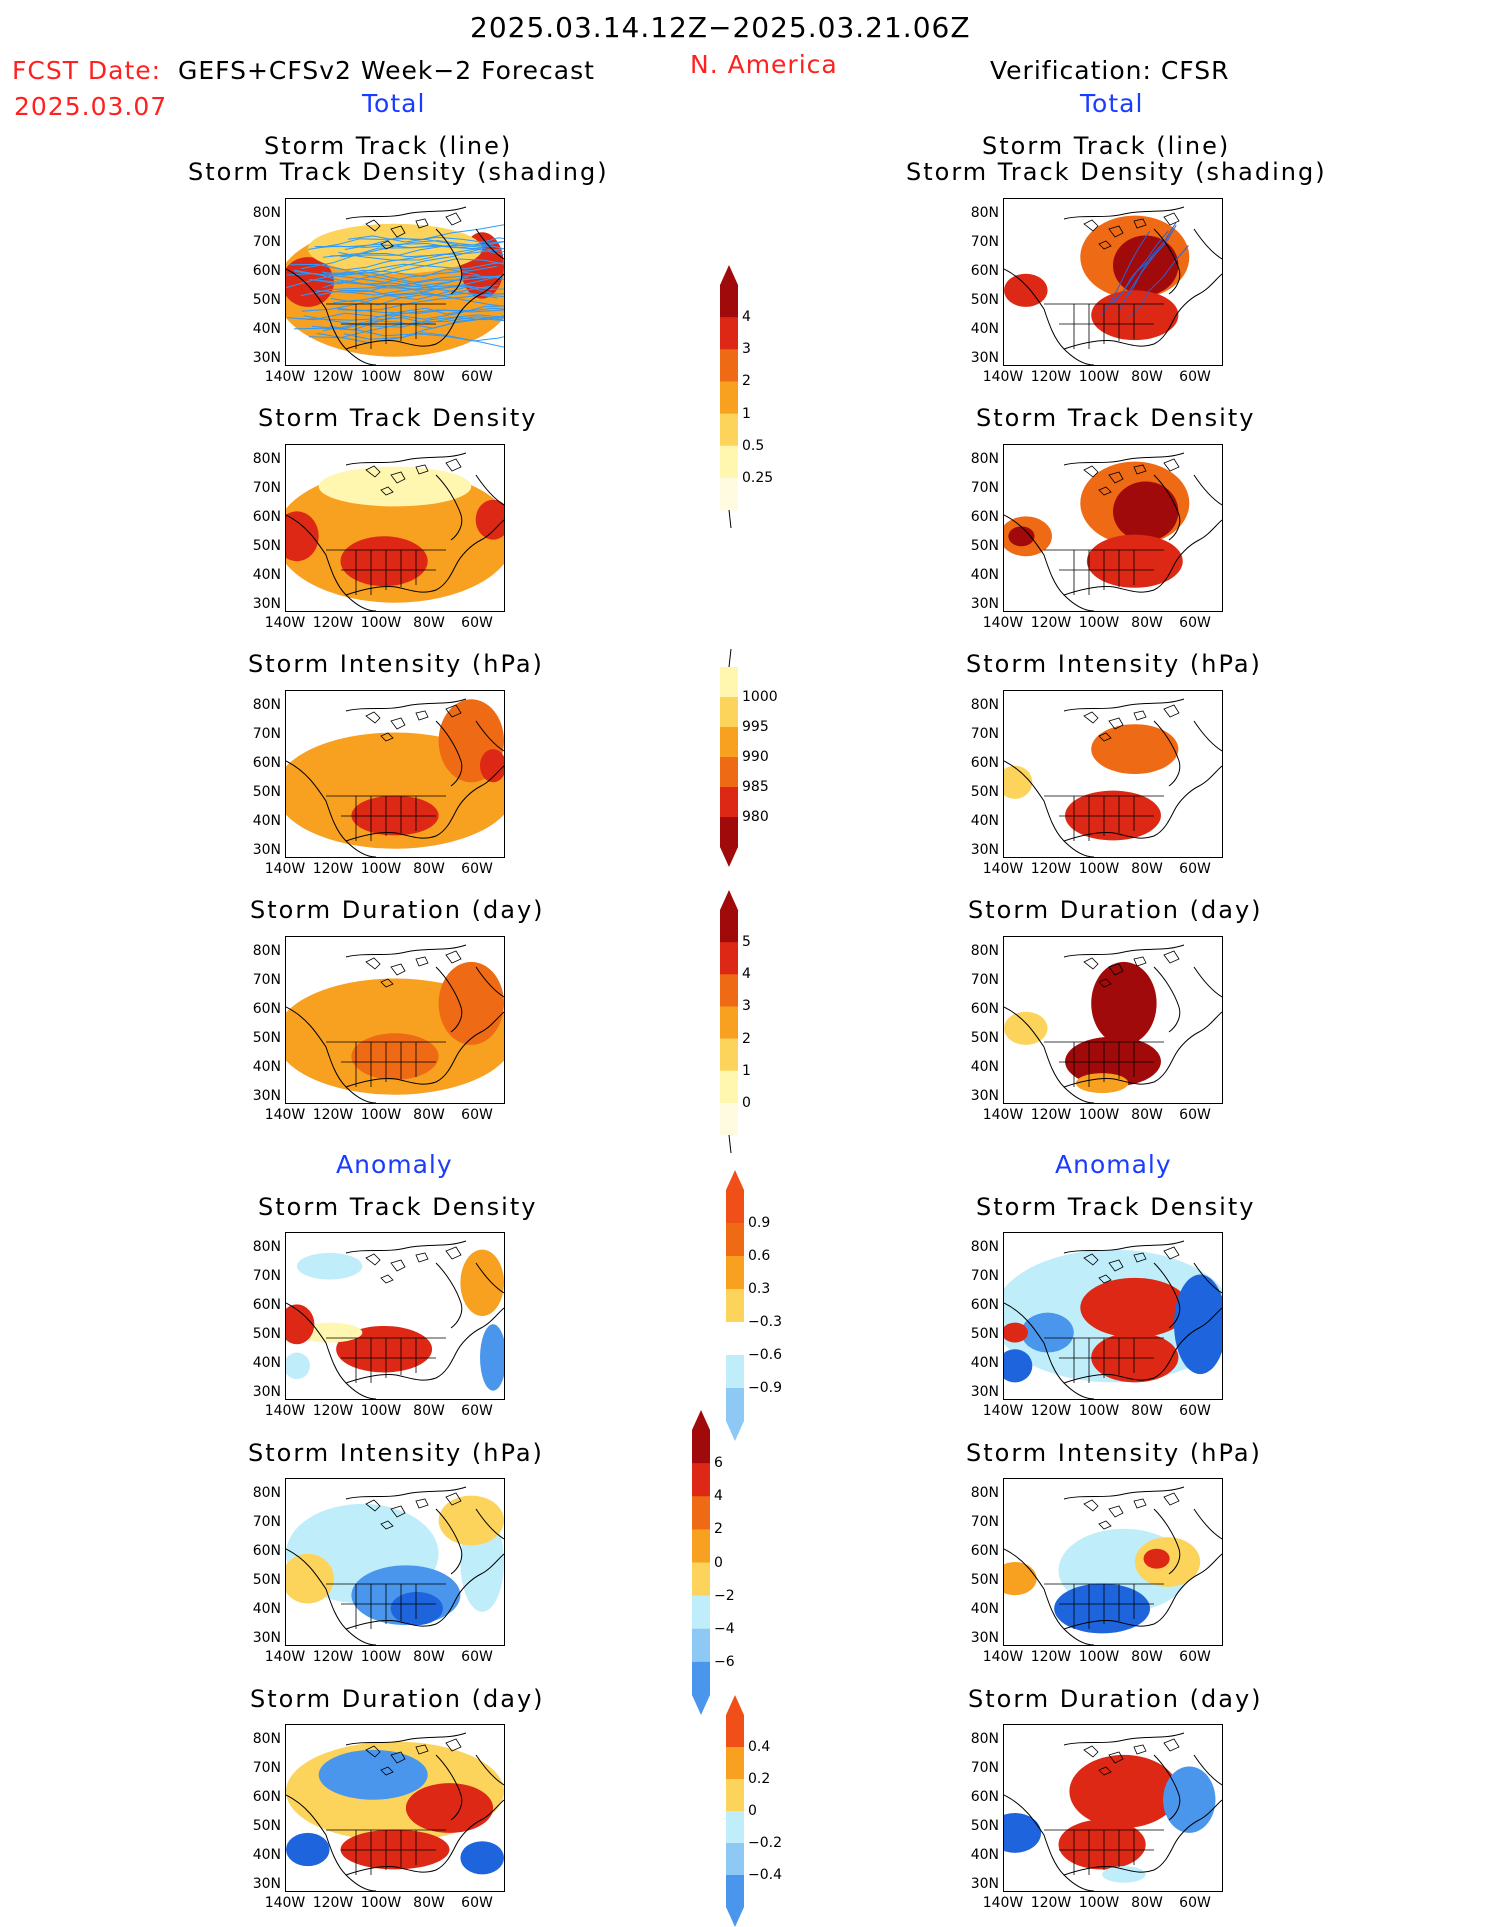 Image resolution: width=1487 pixels, height=1927 pixels. Describe the element at coordinates (1116, 1207) in the screenshot. I see `title-anom-density-right: Storm Track Density` at that location.